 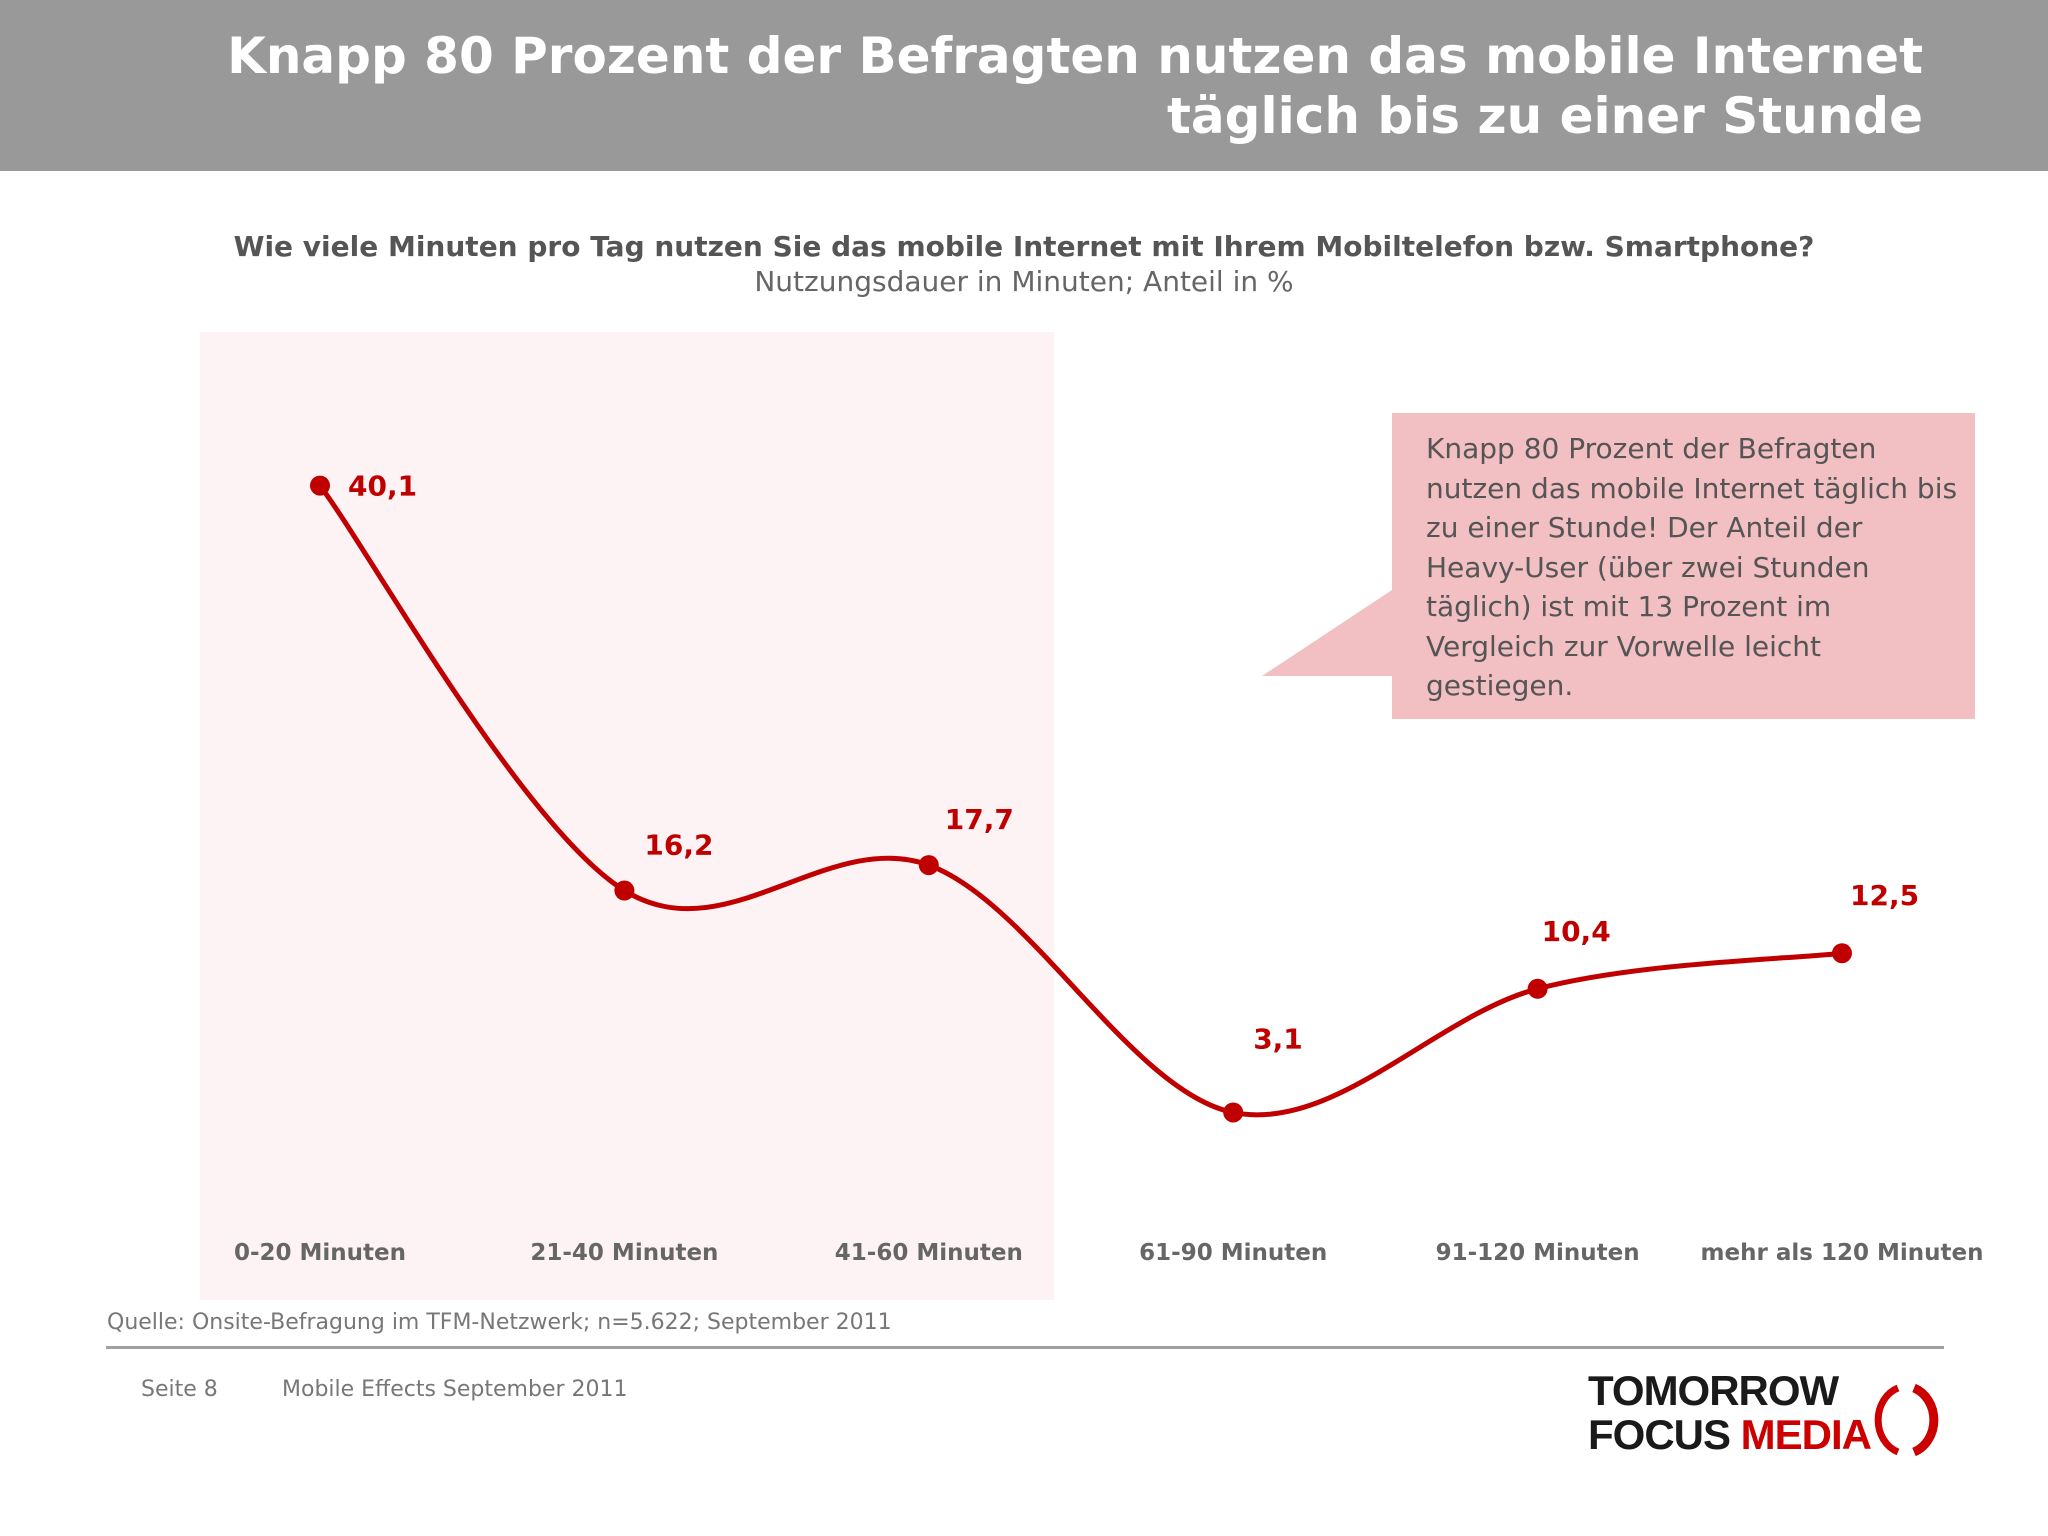 I want to click on x-tick-label: mehr als 120 Minuten, so click(x=1842, y=1253).